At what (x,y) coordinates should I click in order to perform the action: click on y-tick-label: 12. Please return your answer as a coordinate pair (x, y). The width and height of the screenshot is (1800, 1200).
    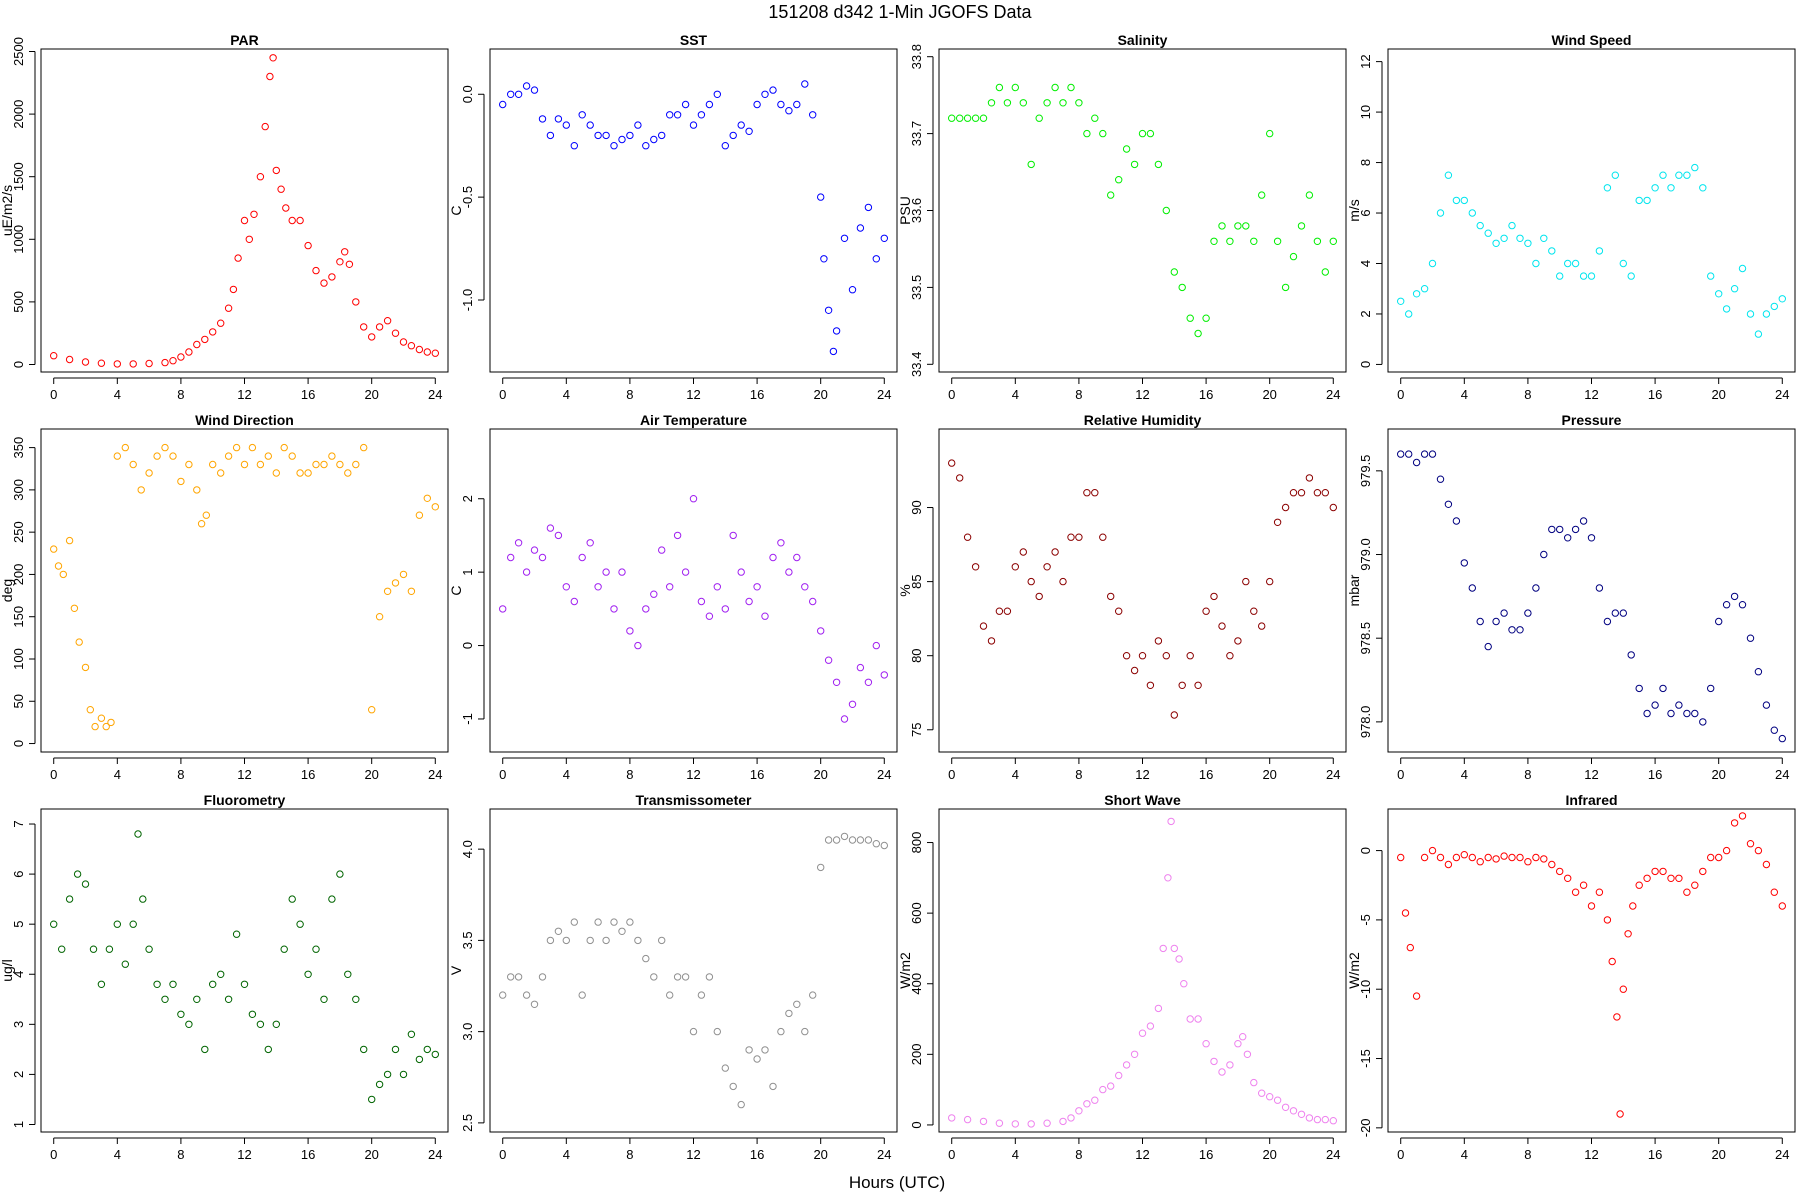
    Looking at the image, I should click on (1365, 61).